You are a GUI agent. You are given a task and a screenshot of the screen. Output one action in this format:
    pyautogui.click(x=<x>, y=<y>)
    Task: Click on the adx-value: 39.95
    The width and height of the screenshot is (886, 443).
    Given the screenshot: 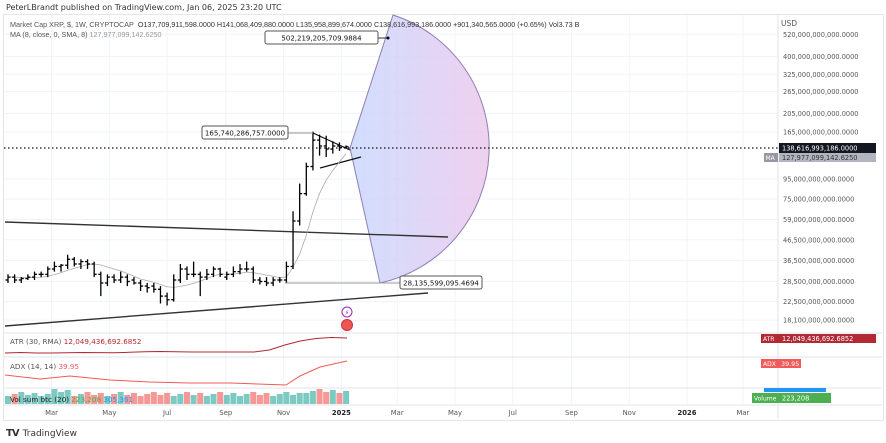 What is the action you would take?
    pyautogui.click(x=69, y=366)
    